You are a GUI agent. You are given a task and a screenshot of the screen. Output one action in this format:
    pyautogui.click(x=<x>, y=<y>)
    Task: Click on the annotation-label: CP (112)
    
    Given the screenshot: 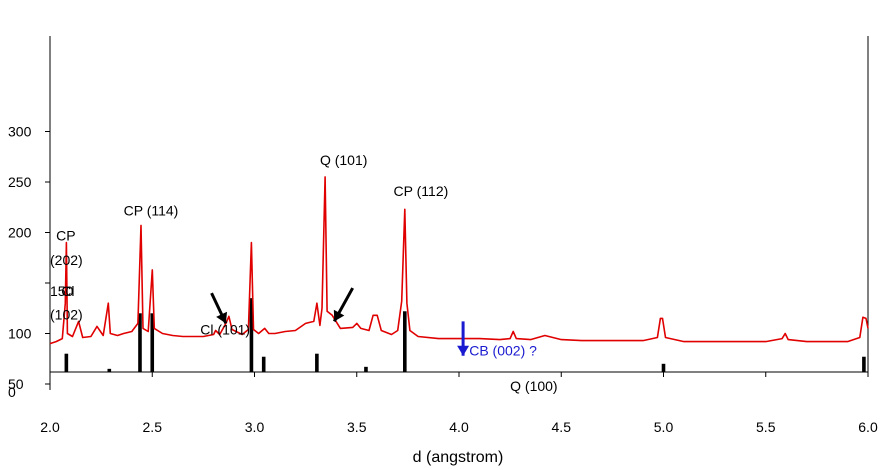 What is the action you would take?
    pyautogui.click(x=421, y=191)
    